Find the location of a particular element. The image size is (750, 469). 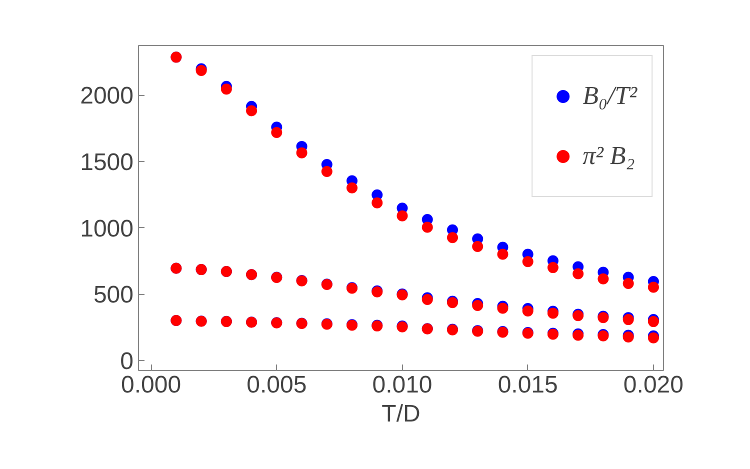

legend-label: B₀/T² is located at coordinates (609, 96).